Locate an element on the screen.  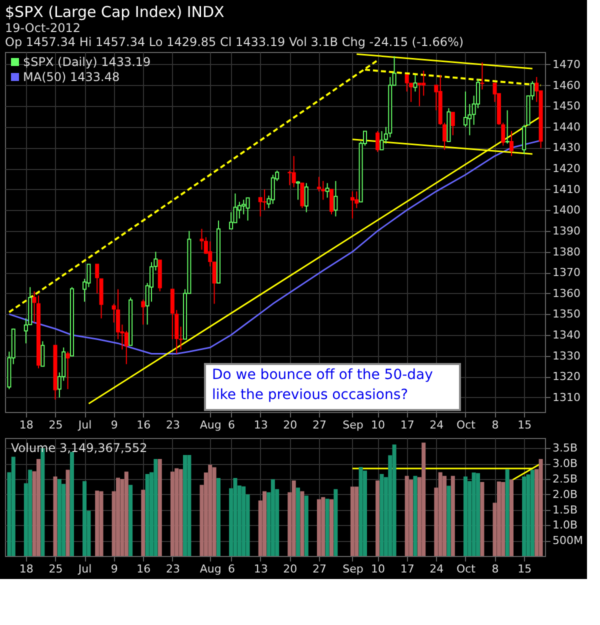
y-tick-label: 1370 is located at coordinates (566, 273).